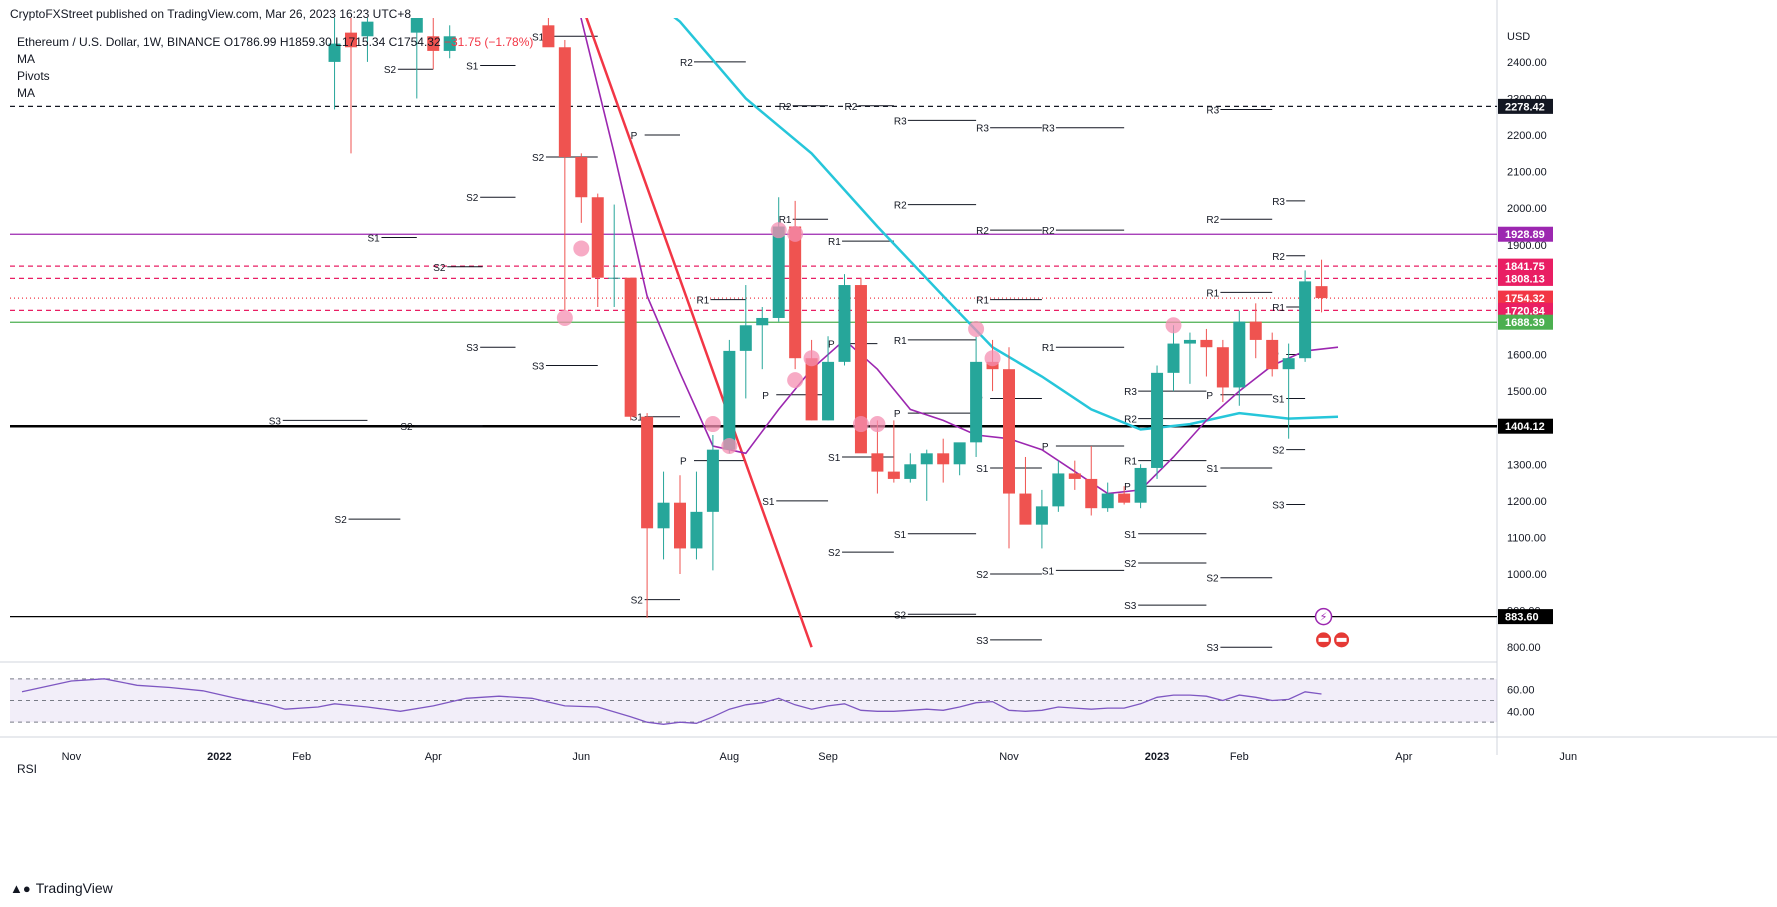 Image resolution: width=1777 pixels, height=907 pixels. What do you see at coordinates (1403, 757) in the screenshot?
I see `time-tick-label: Apr` at bounding box center [1403, 757].